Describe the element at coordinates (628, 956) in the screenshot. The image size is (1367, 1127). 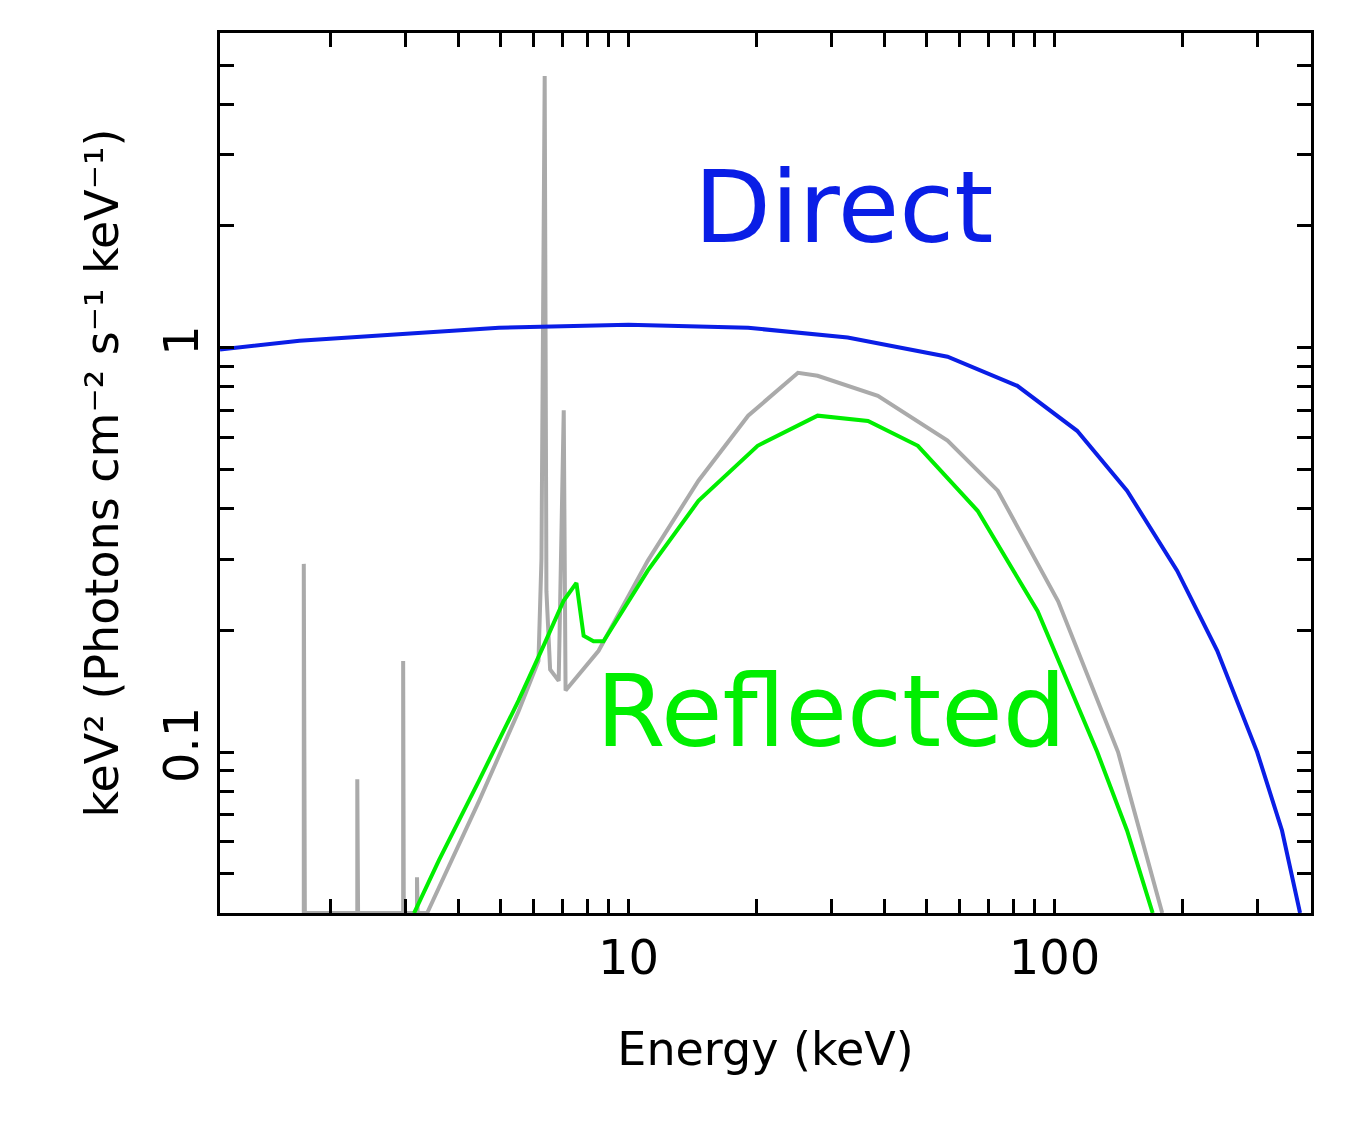
I see `x-tick-label: 10` at that location.